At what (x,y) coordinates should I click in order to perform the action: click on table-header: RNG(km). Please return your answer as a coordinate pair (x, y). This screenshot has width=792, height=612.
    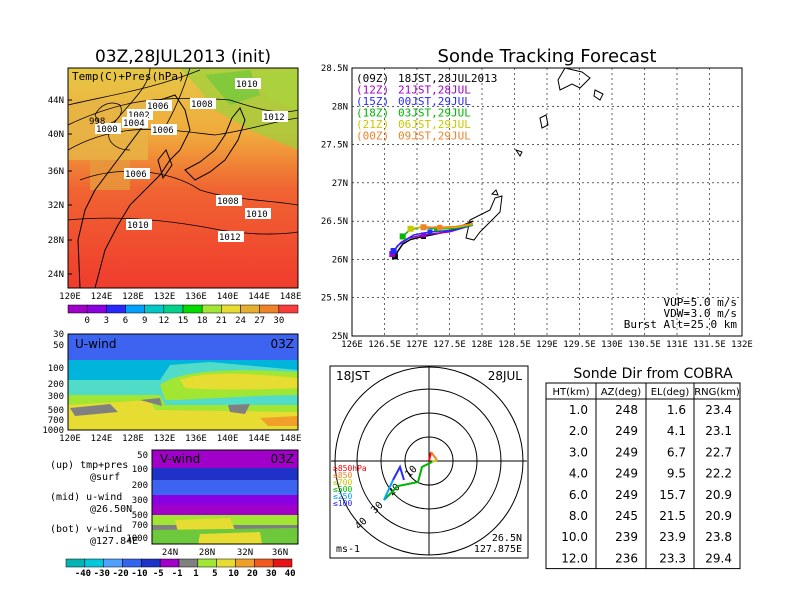
    Looking at the image, I should click on (717, 392).